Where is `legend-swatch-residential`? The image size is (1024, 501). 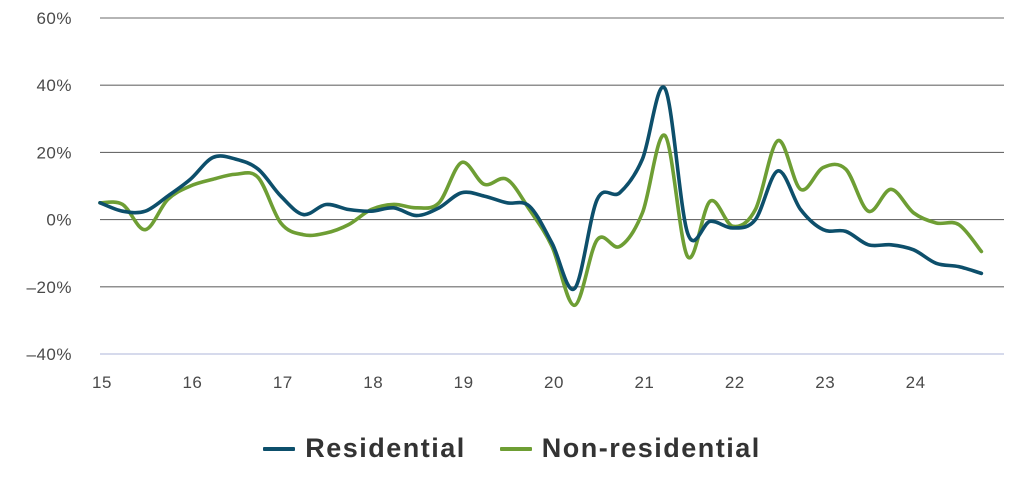
legend-swatch-residential is located at coordinates (279, 448).